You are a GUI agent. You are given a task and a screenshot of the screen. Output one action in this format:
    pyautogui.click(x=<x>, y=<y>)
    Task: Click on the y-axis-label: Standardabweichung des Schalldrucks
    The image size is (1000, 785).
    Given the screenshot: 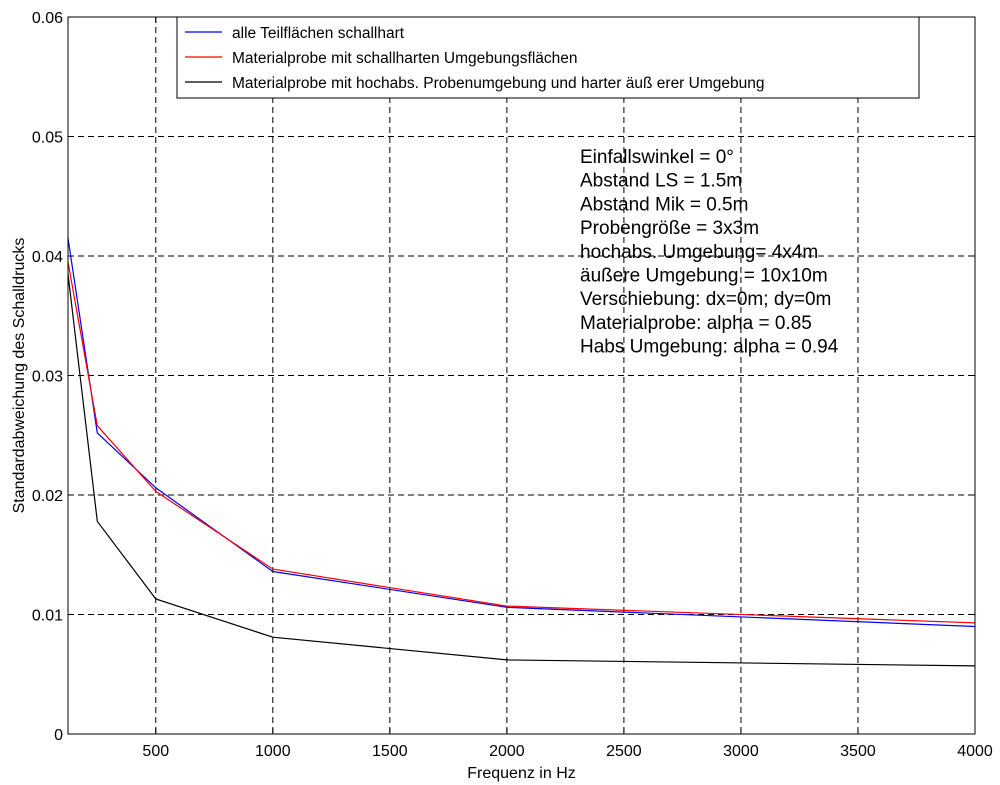 What is the action you would take?
    pyautogui.click(x=19, y=376)
    